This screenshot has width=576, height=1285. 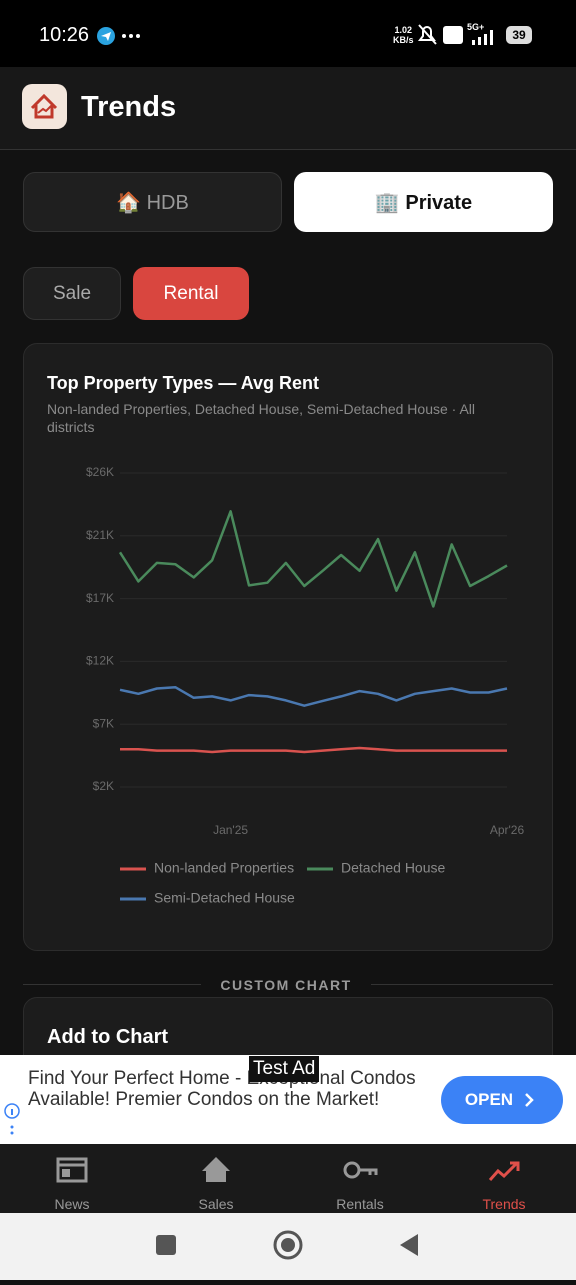 I want to click on nav-icons, so click(x=288, y=1170).